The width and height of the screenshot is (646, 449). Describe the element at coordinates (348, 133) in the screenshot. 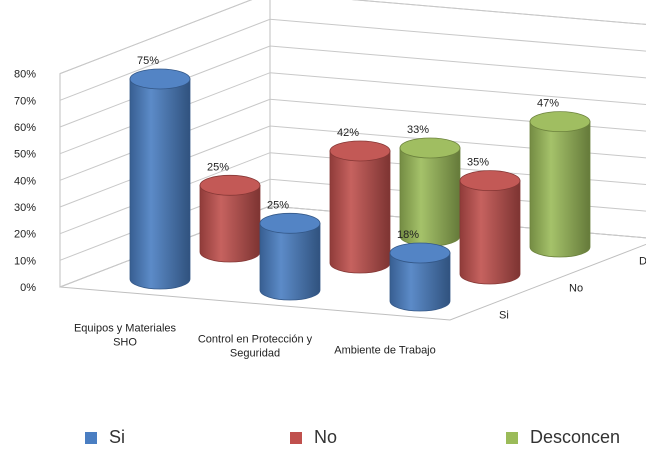

I see `data-label: 42%` at that location.